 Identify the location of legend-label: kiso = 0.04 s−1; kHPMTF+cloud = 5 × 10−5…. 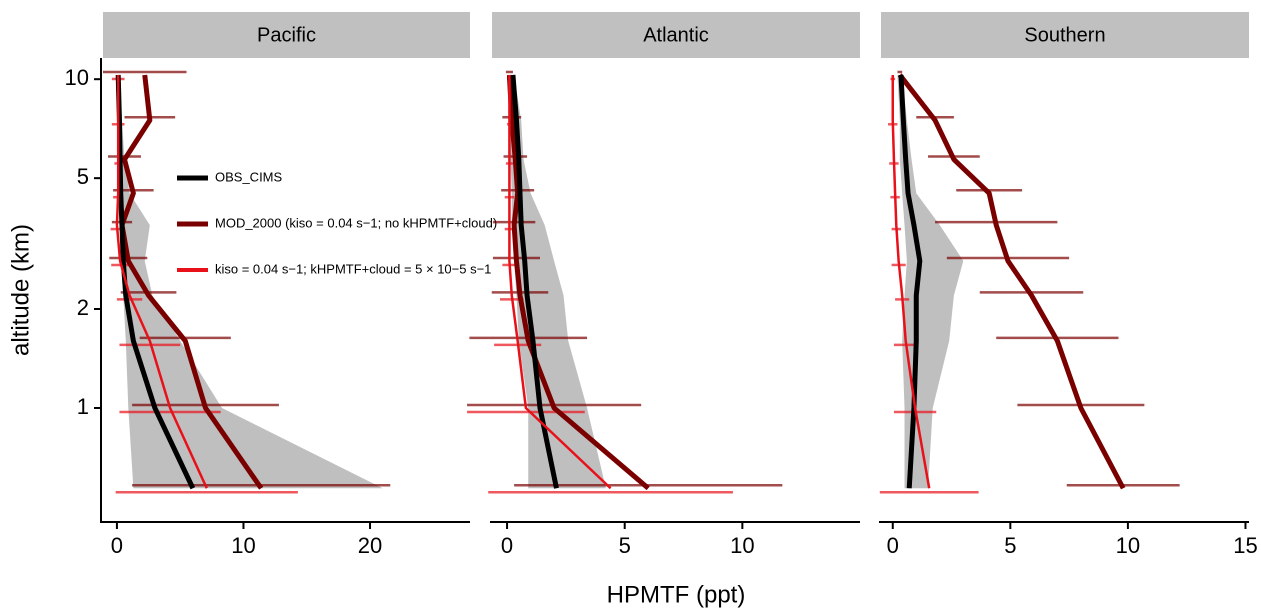
(353, 268).